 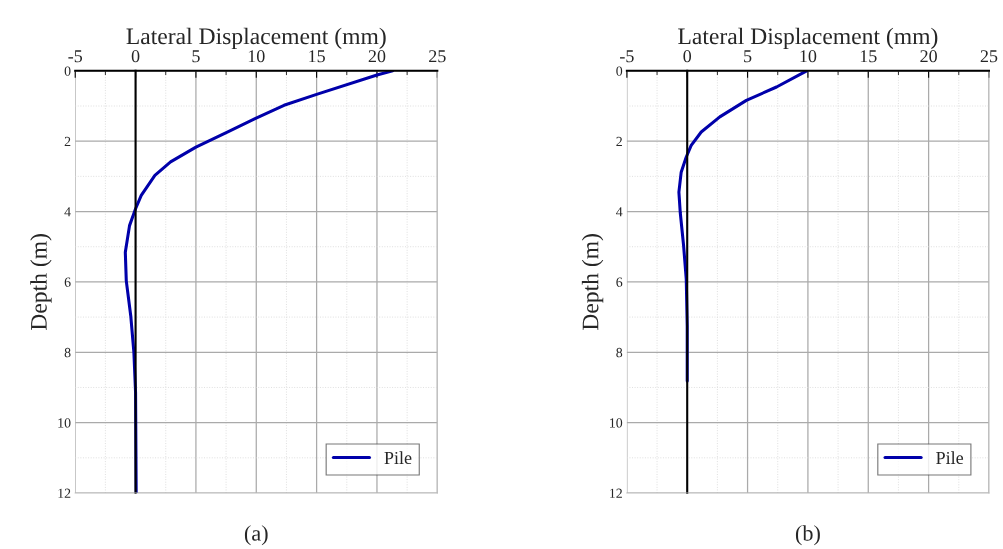 What do you see at coordinates (256, 535) in the screenshot?
I see `text: (a)` at bounding box center [256, 535].